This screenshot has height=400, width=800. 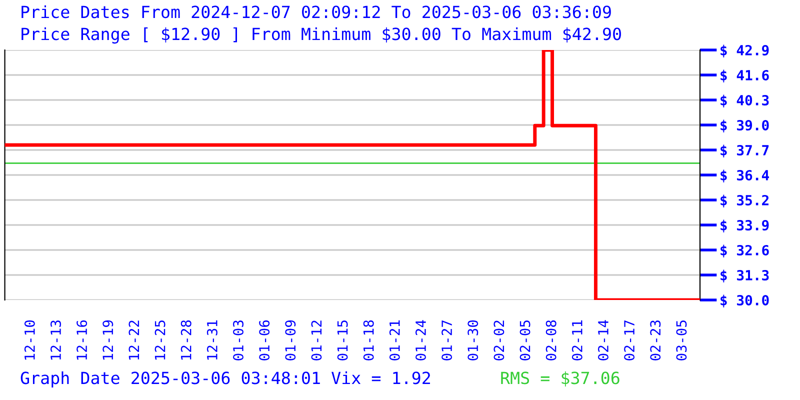 I want to click on x-tick-label: 02-05, so click(x=525, y=340).